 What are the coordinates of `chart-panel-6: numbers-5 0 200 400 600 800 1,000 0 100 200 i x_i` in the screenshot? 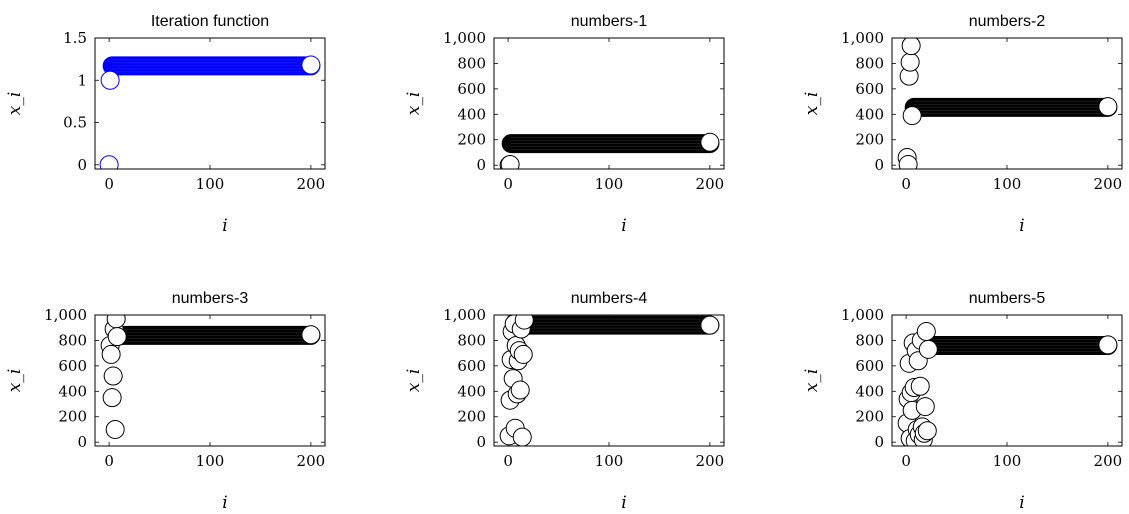 It's located at (962, 401).